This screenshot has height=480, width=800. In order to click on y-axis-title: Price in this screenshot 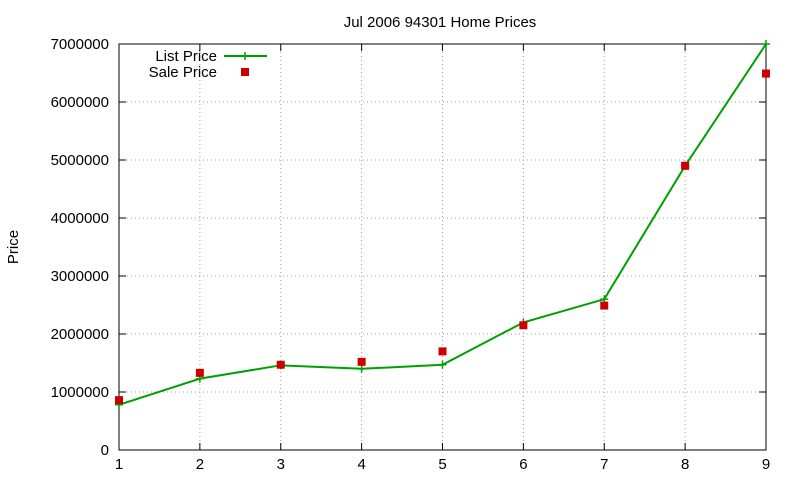, I will do `click(13, 247)`.